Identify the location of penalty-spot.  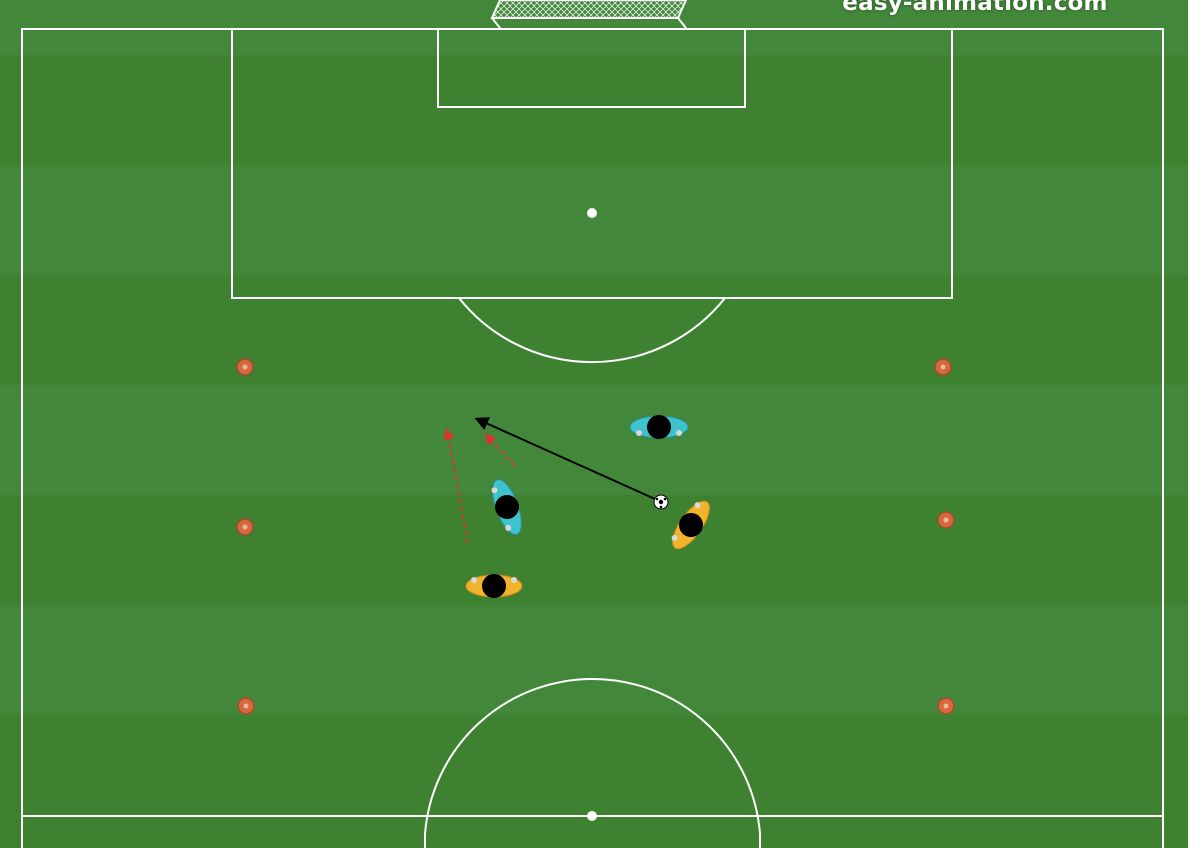
(592, 213).